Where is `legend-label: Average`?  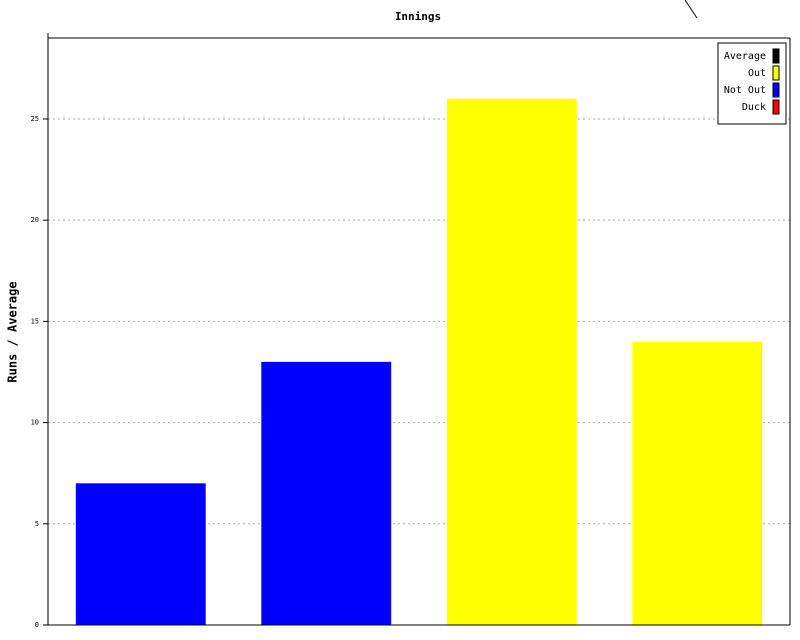
legend-label: Average is located at coordinates (745, 56).